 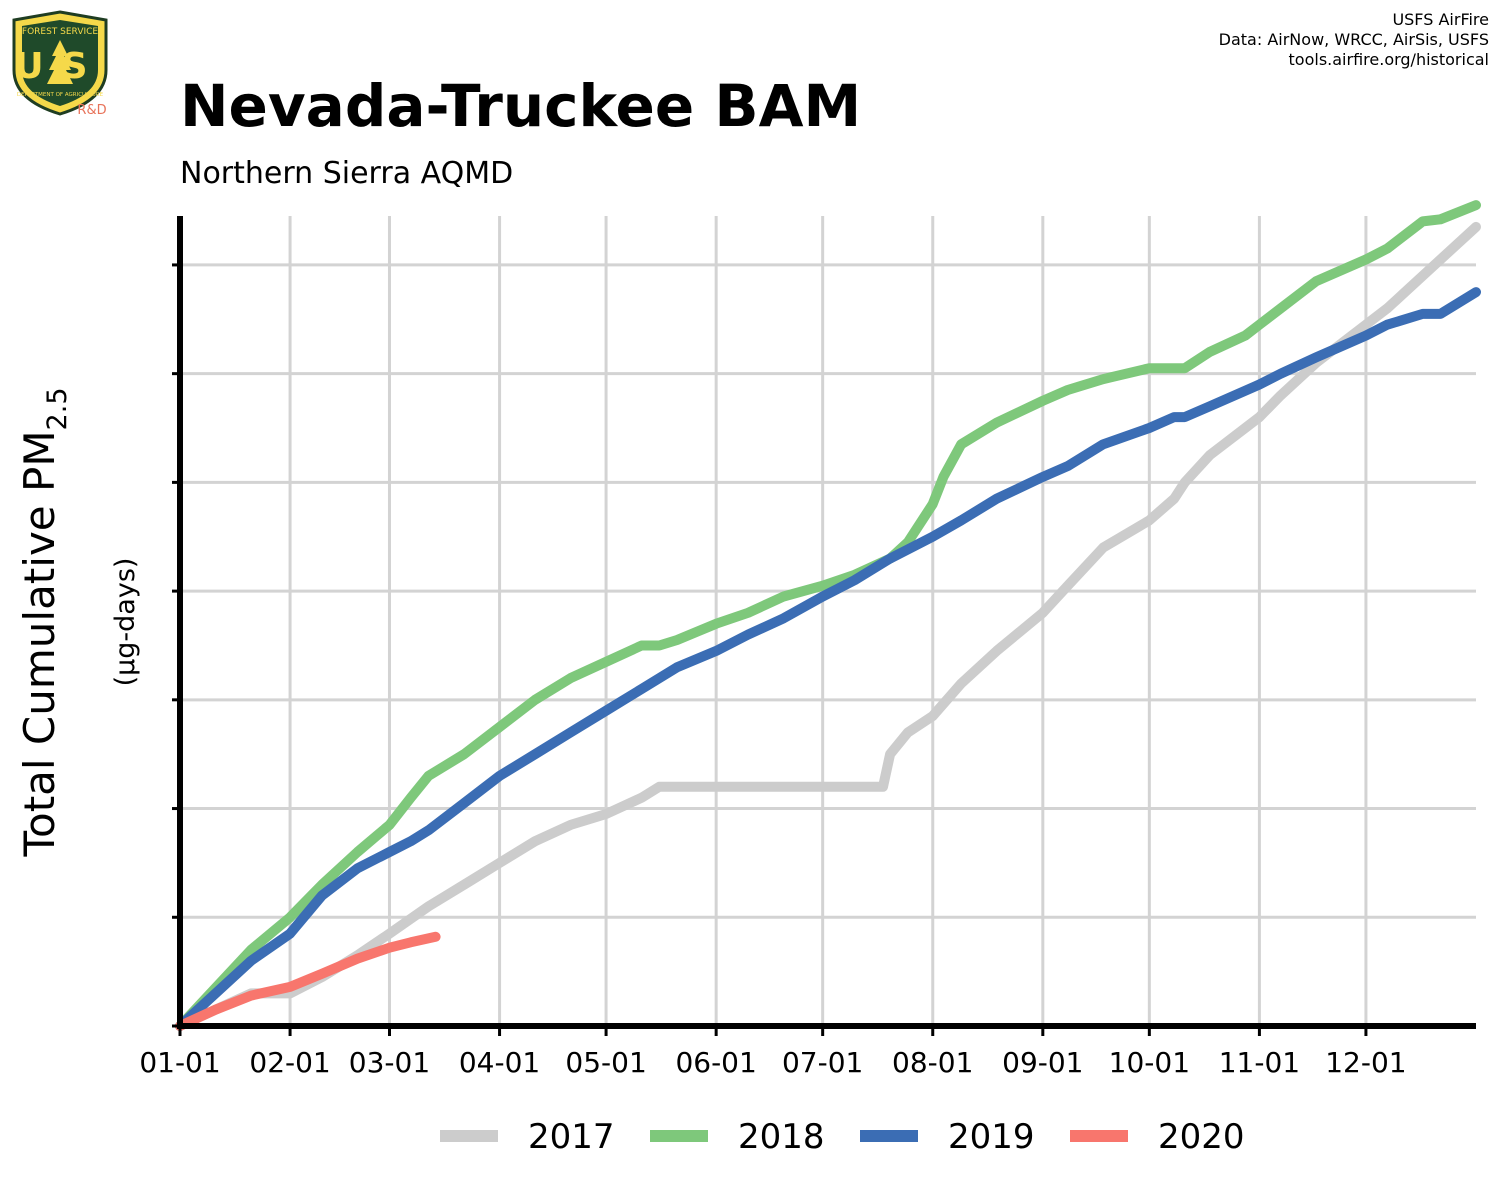 I want to click on legend-label: 2020, so click(x=1201, y=1137).